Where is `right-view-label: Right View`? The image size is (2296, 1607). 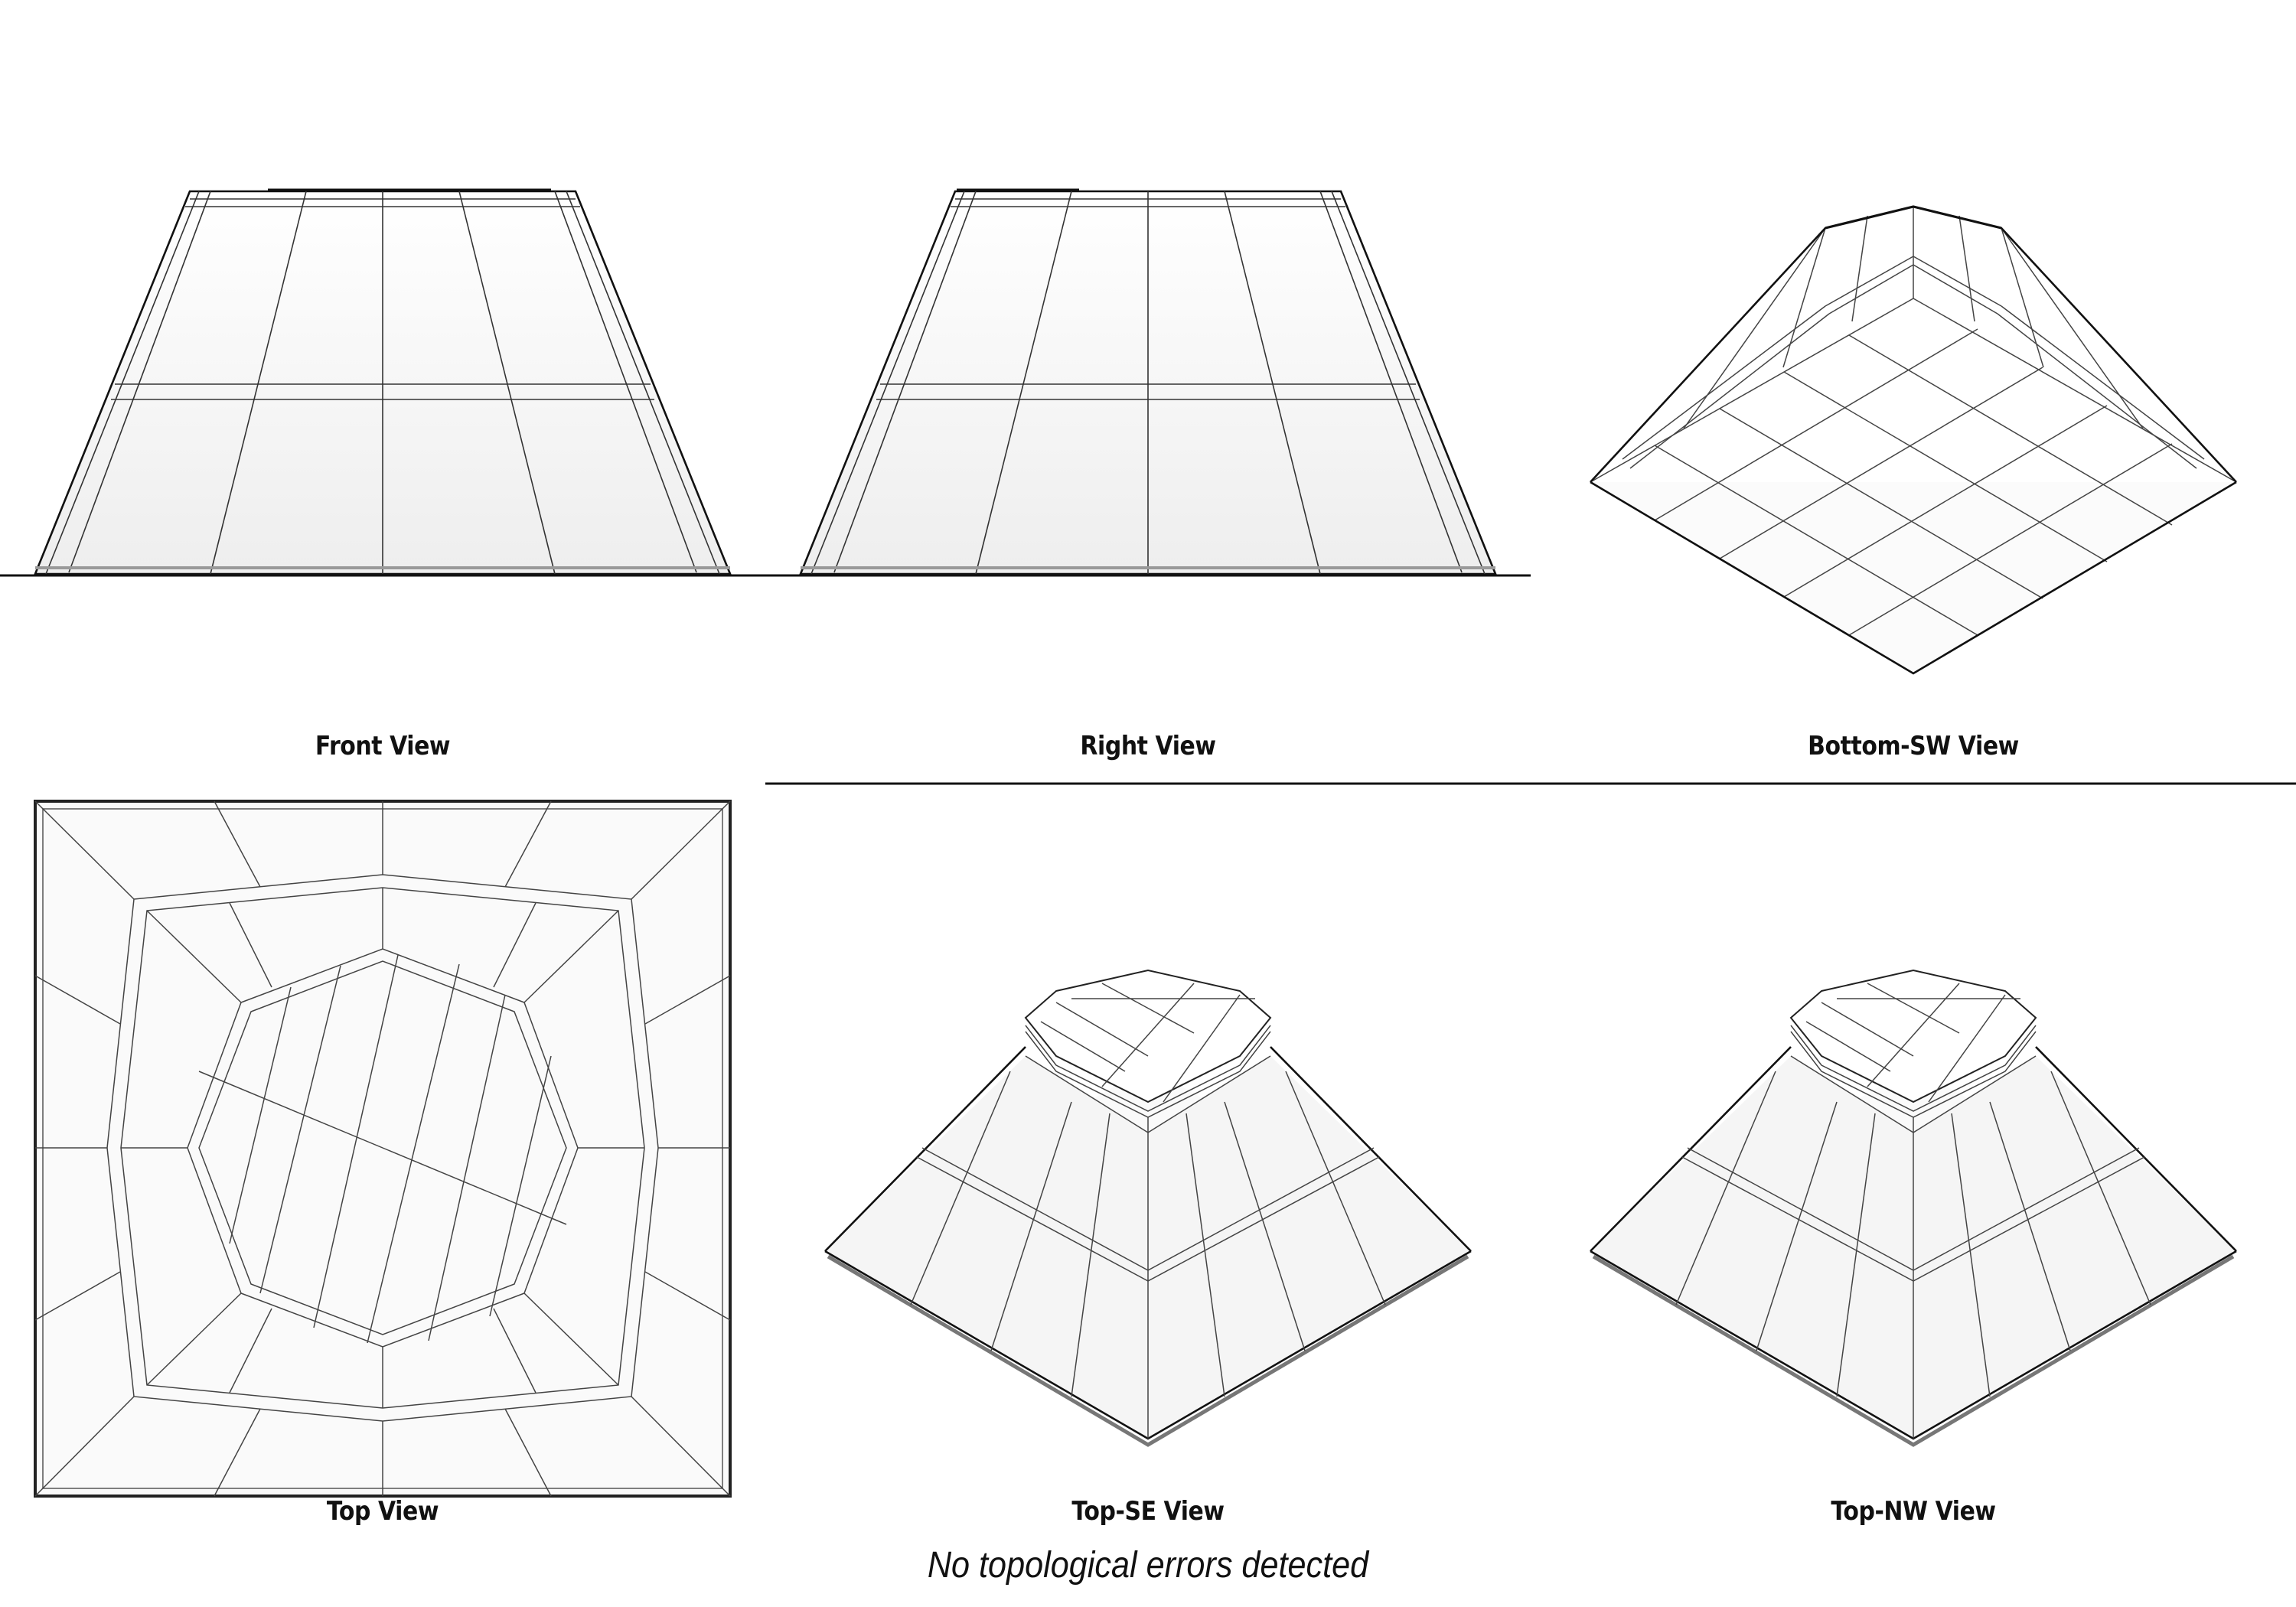 right-view-label: Right View is located at coordinates (1148, 746).